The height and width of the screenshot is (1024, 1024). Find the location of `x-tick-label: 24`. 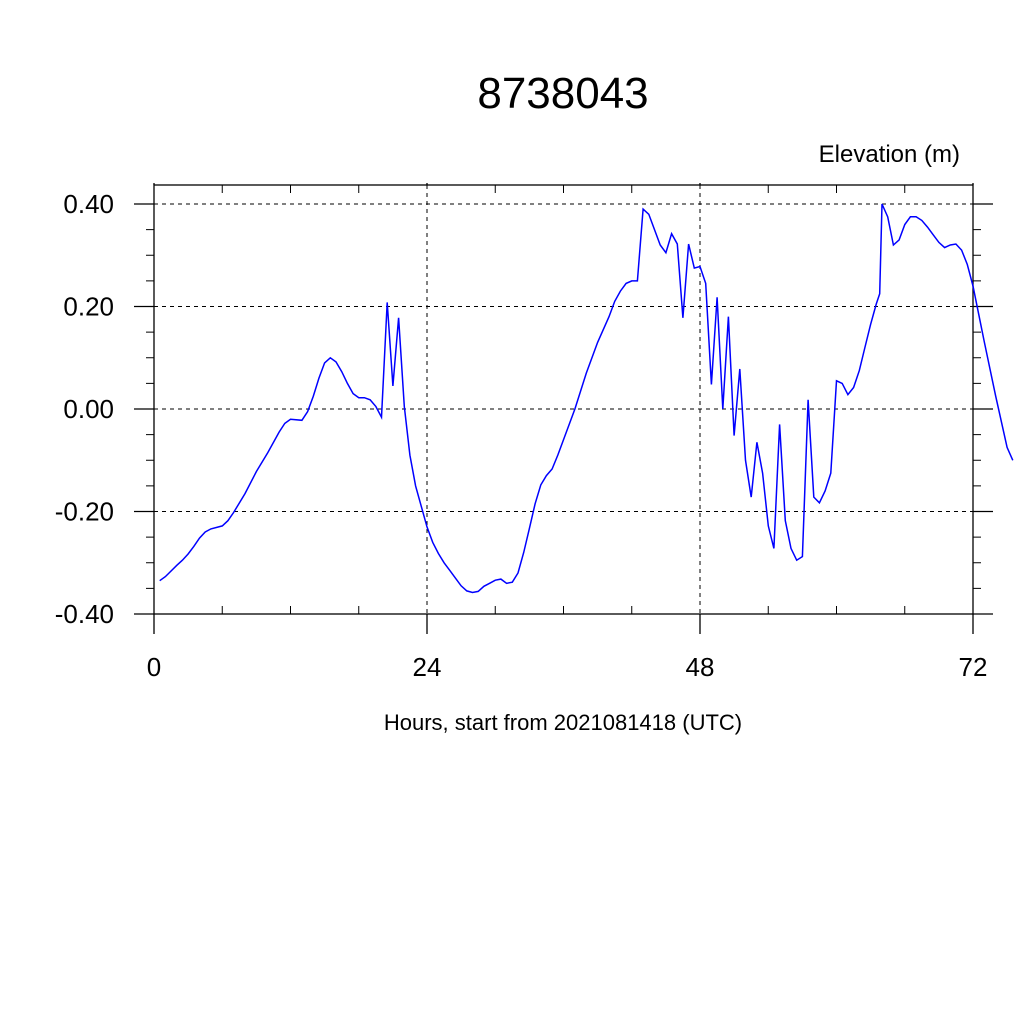

x-tick-label: 24 is located at coordinates (427, 667).